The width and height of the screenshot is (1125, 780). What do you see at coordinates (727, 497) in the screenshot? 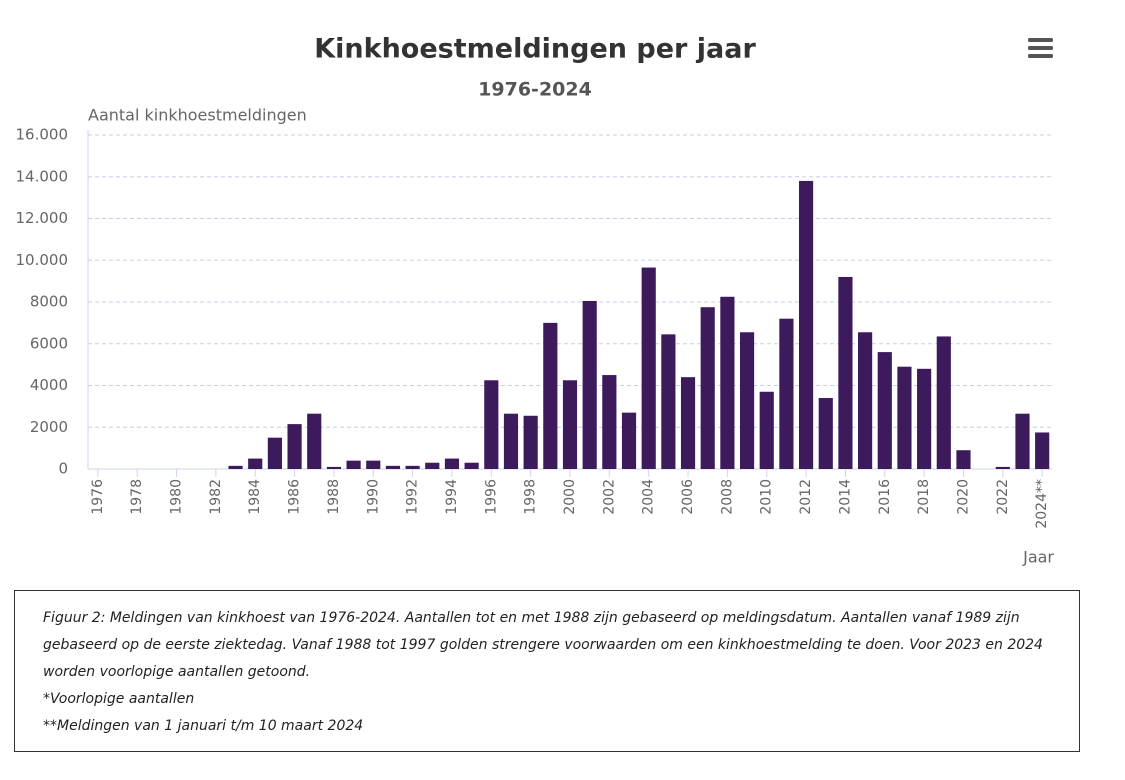
I see `x-tick-label: 2008` at bounding box center [727, 497].